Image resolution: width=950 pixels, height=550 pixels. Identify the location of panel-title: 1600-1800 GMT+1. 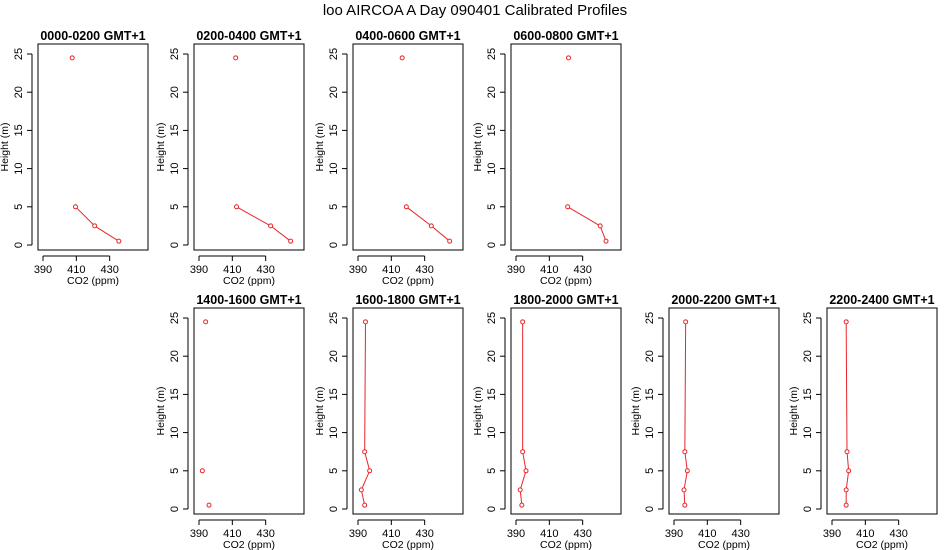
(407, 300).